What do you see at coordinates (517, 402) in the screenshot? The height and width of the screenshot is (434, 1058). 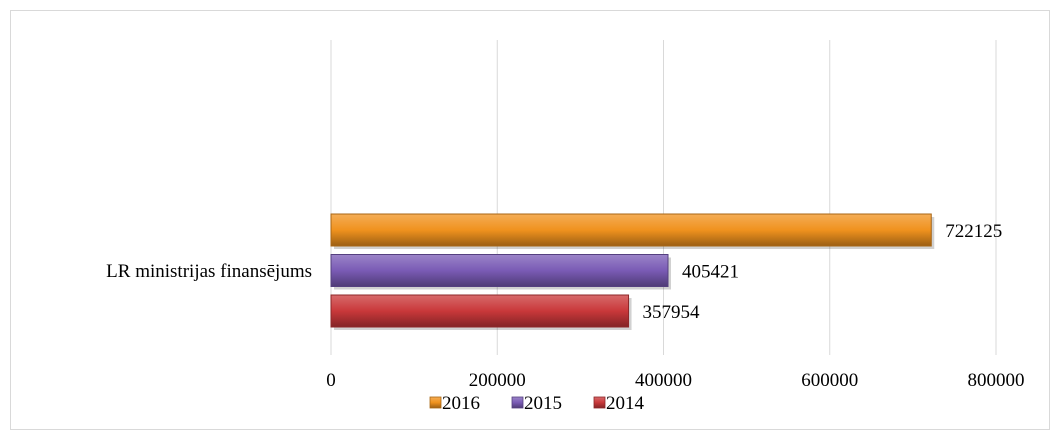 I see `legend-swatch-2015` at bounding box center [517, 402].